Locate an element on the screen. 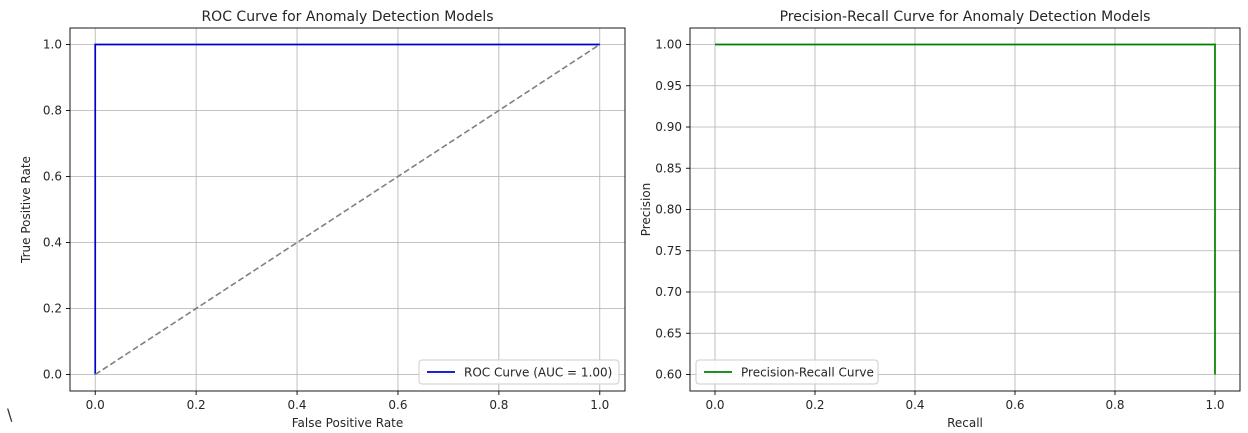 Image resolution: width=1248 pixels, height=433 pixels. legend: Precision-Recall Curve is located at coordinates (787, 372).